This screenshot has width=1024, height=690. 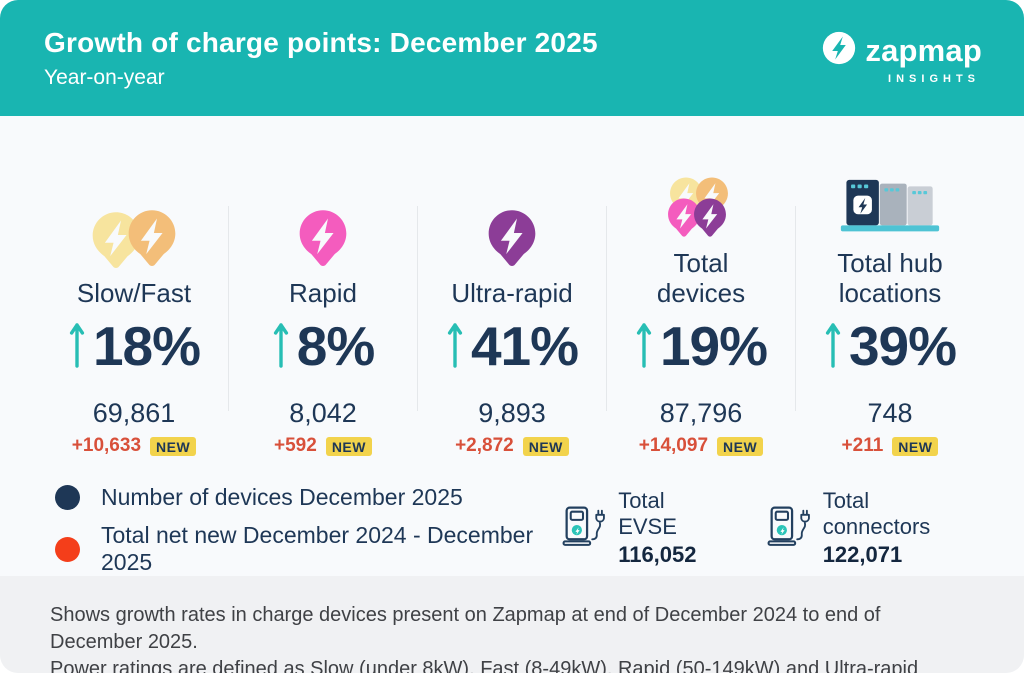 I want to click on stat-column-slow-fast: Slow/Fast 18% 69,861 +10,633 NEW, so click(x=134, y=303).